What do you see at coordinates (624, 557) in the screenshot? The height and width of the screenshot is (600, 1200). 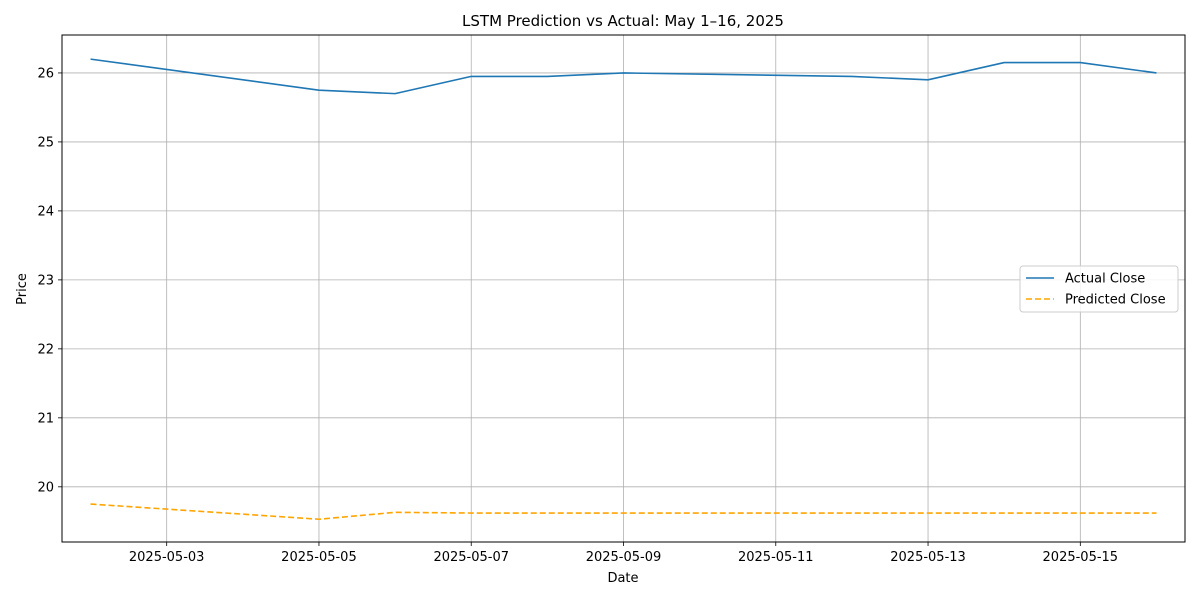 I see `x-tick-label: 2025-05-09` at bounding box center [624, 557].